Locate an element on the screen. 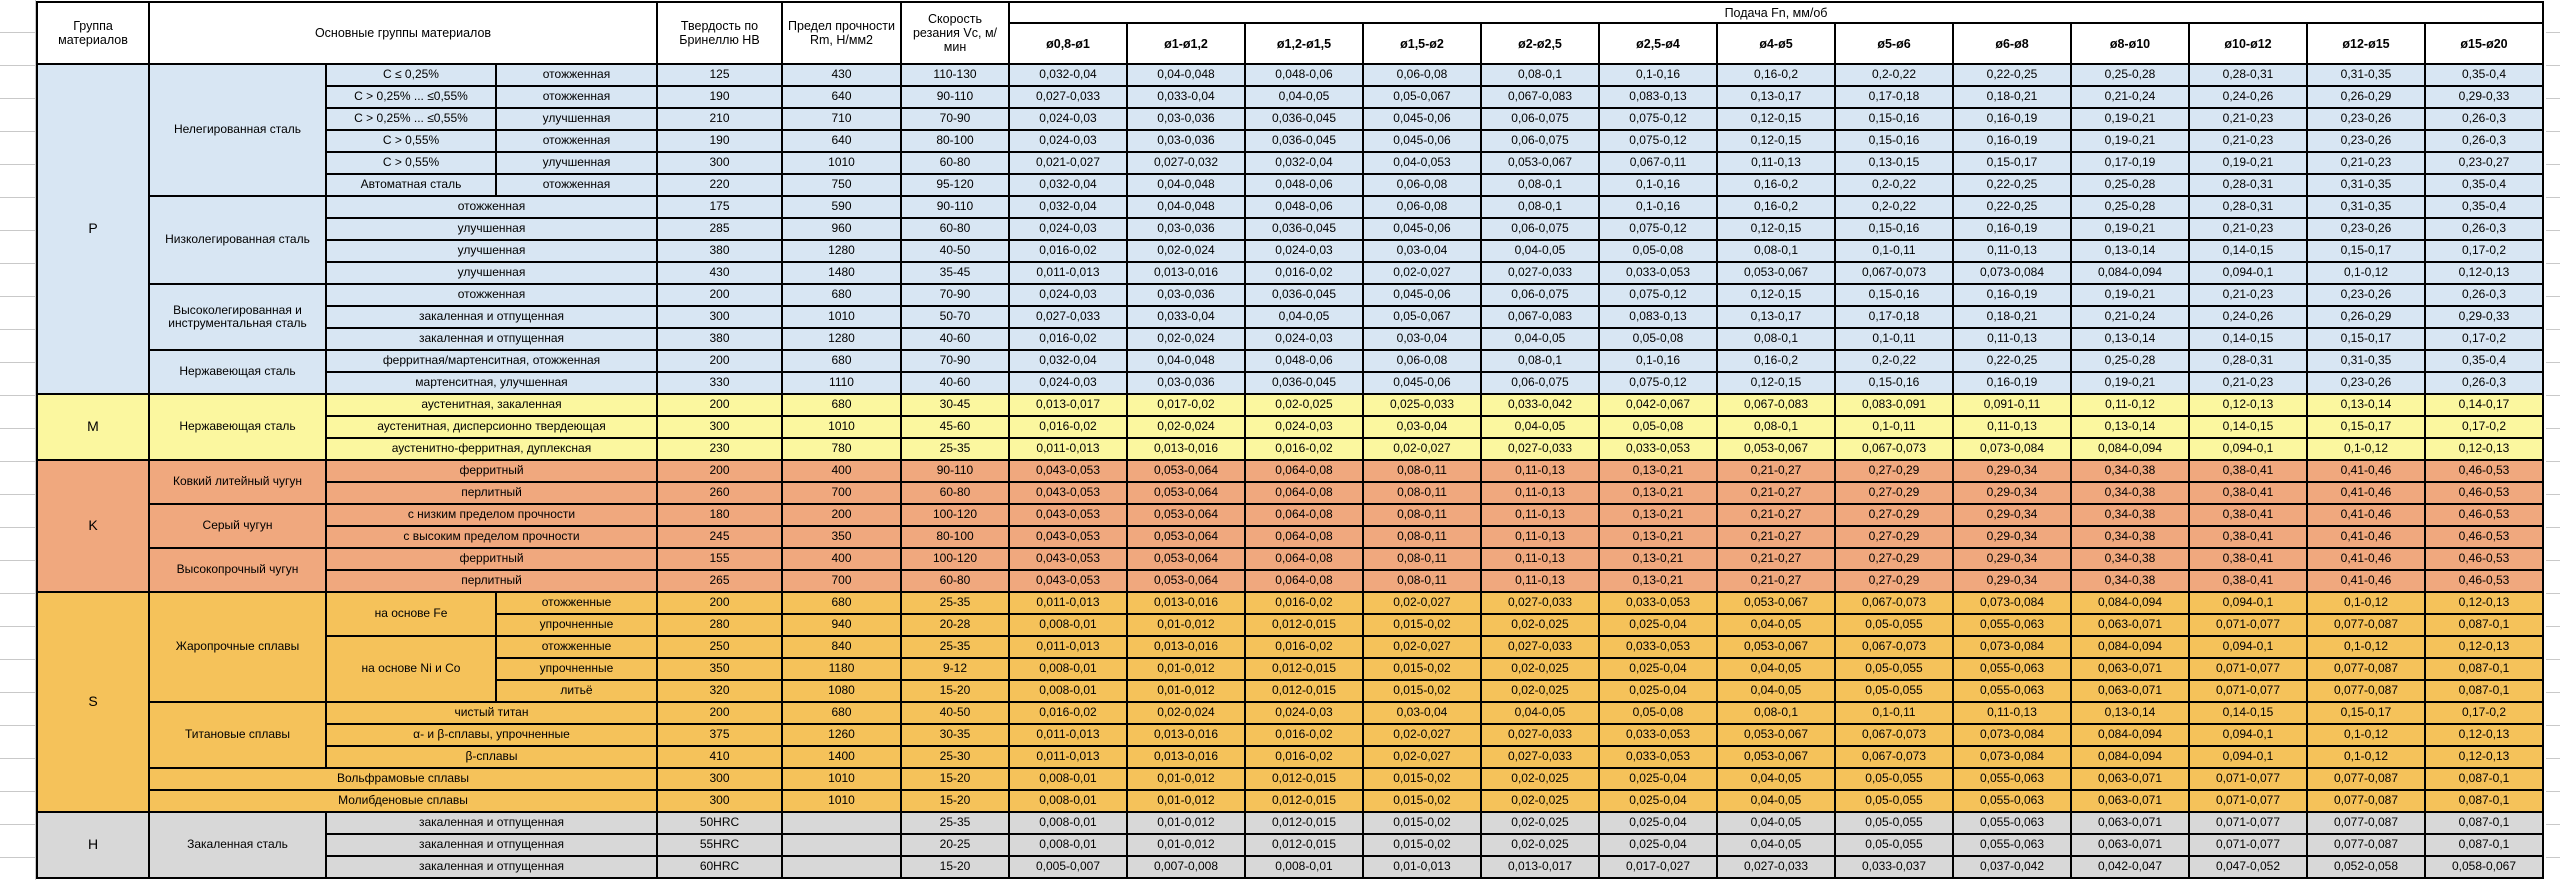 Image resolution: width=2560 pixels, height=880 pixels. feed-cell: 0,12-0,15 is located at coordinates (1776, 141).